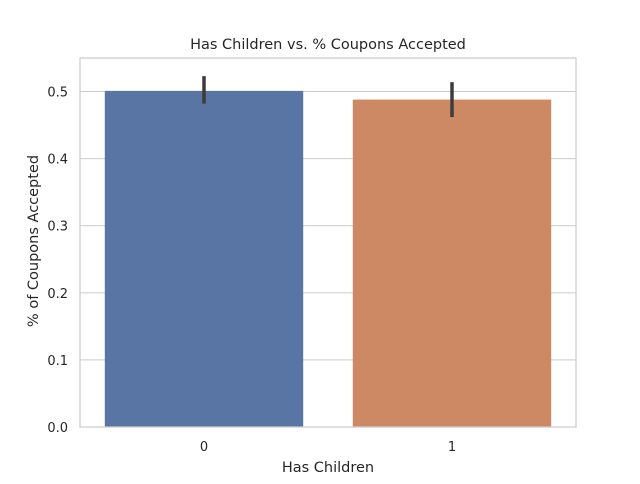  I want to click on y-tick-labels: 0.0 0.1 0.2 0.3 0.4 0.5, so click(57, 261).